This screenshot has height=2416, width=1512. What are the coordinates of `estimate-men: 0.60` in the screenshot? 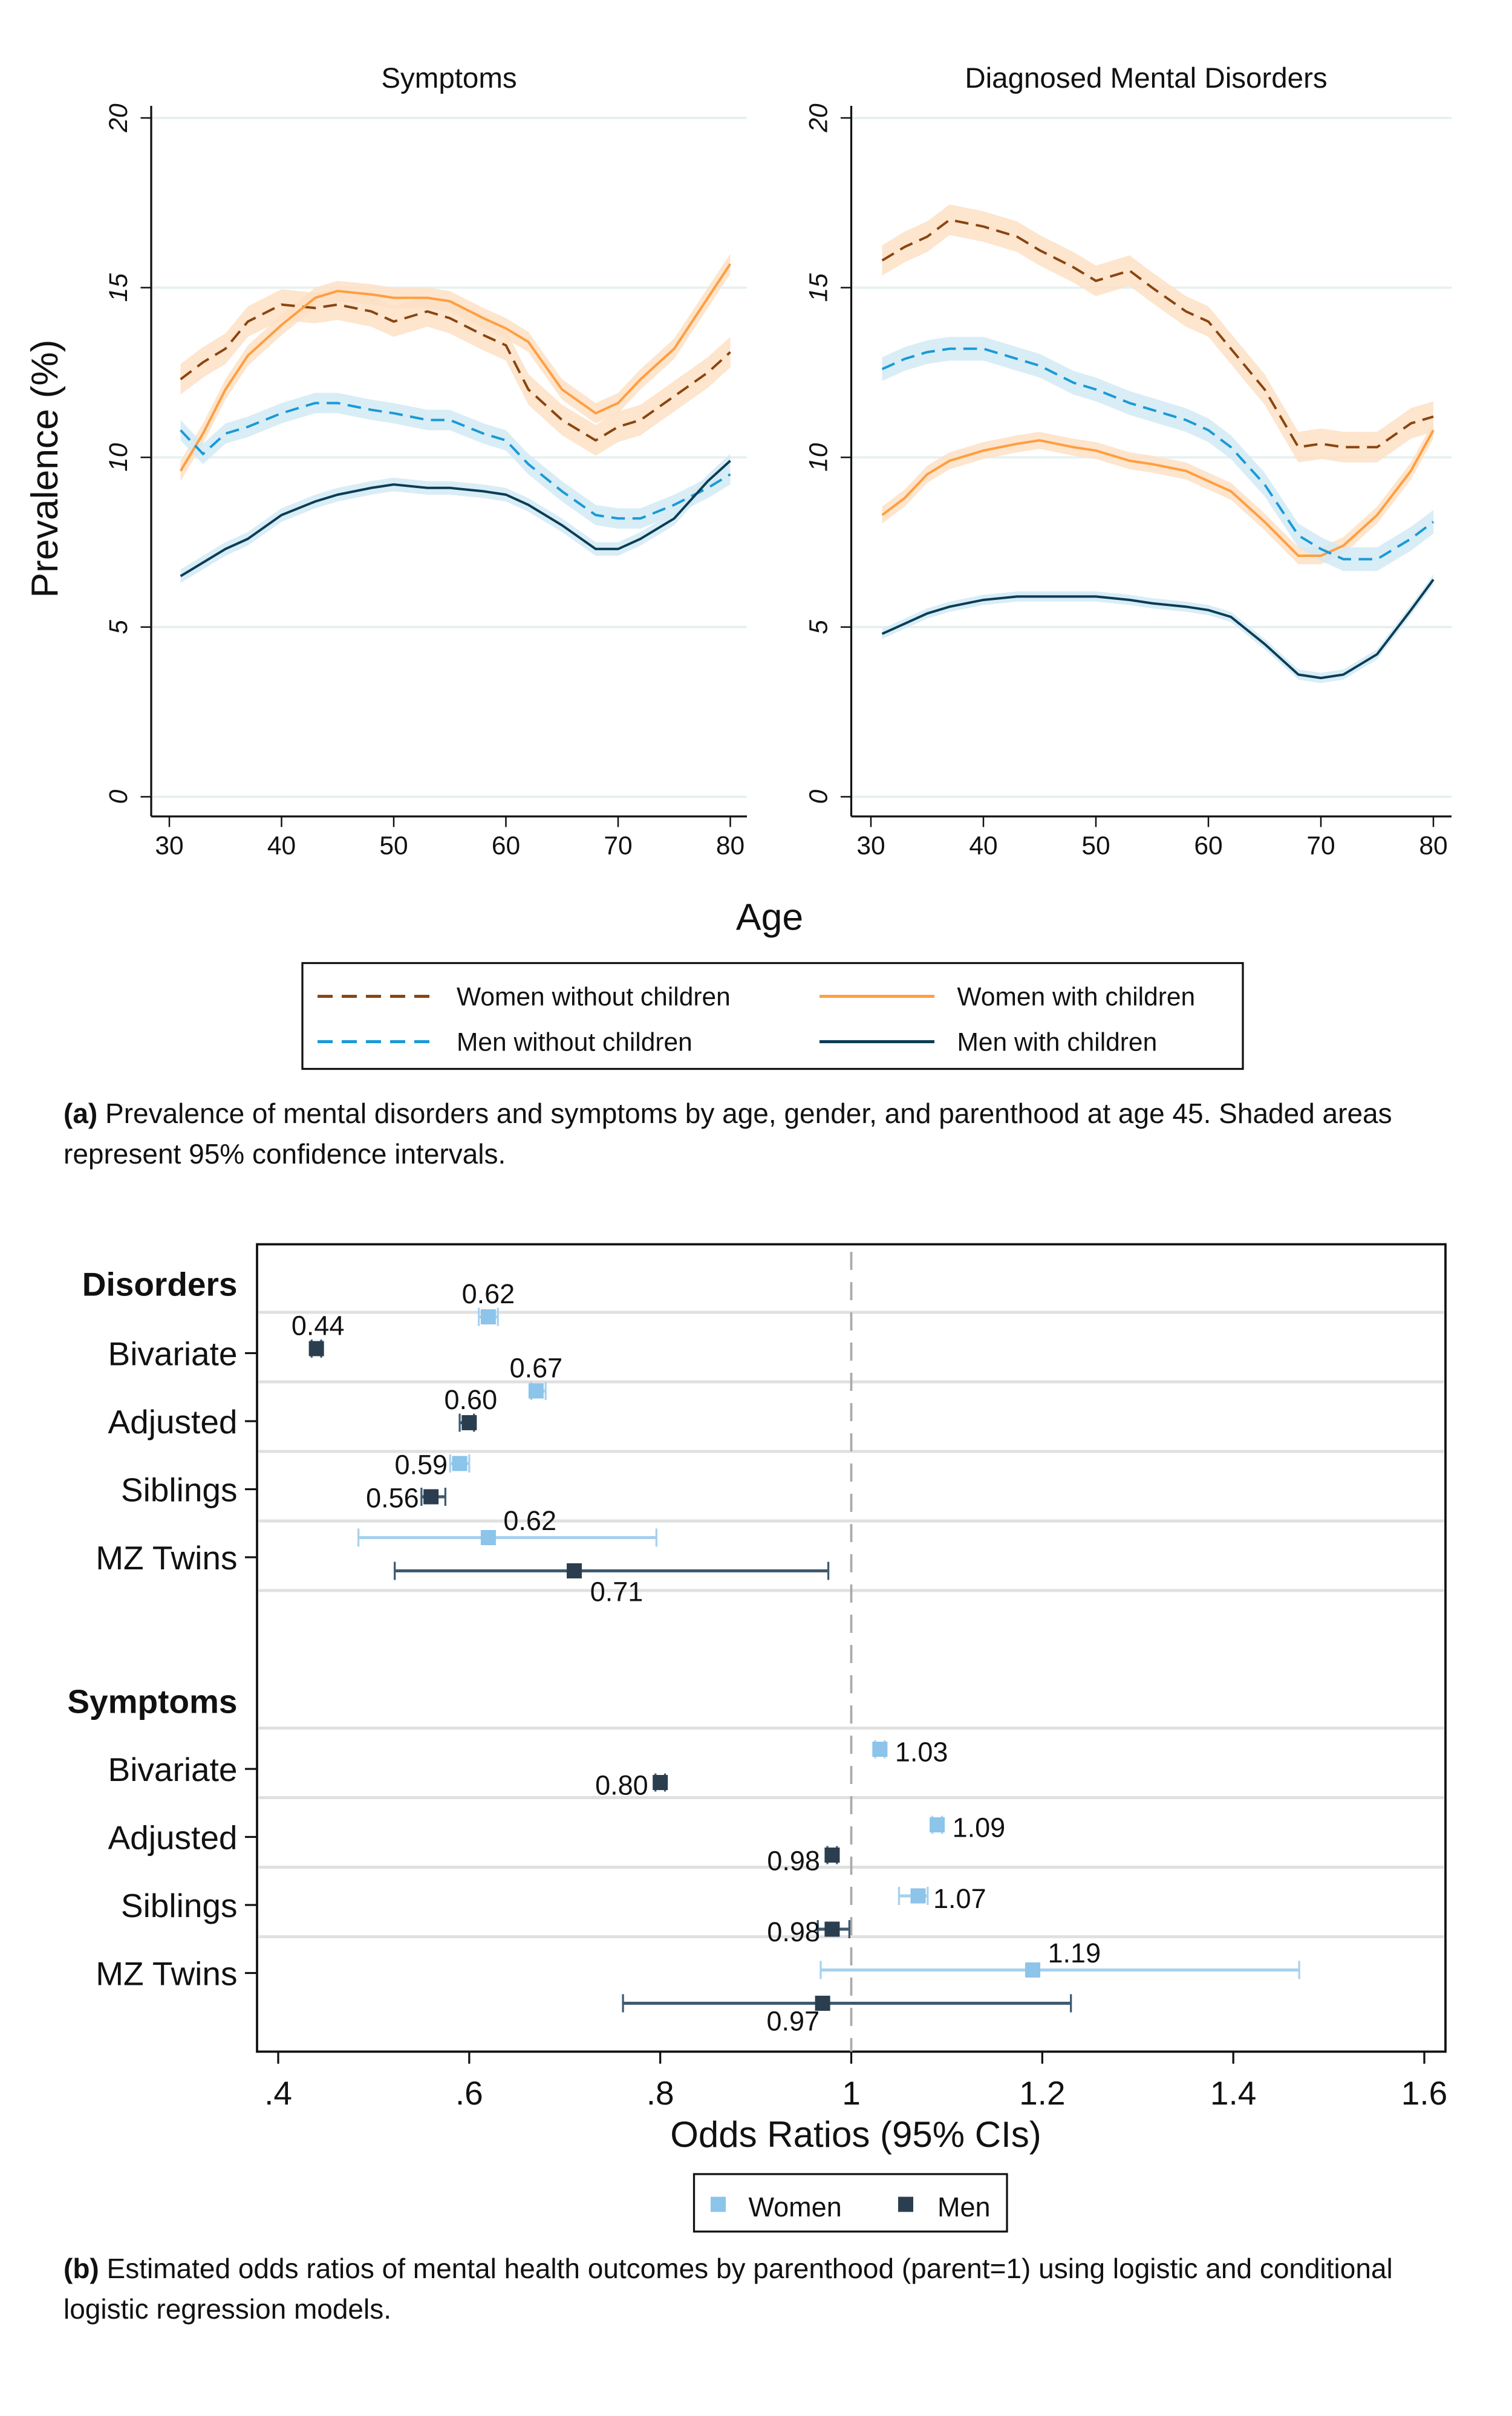 It's located at (471, 1408).